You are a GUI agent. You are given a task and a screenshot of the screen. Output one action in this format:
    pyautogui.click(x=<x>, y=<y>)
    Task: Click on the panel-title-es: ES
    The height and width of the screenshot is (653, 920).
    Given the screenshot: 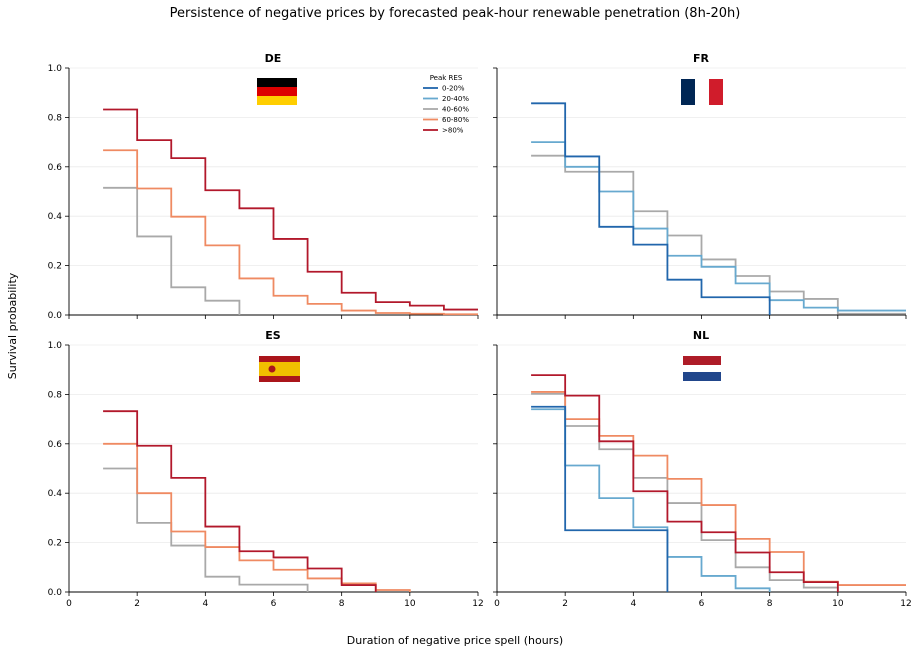 What is the action you would take?
    pyautogui.click(x=273, y=335)
    